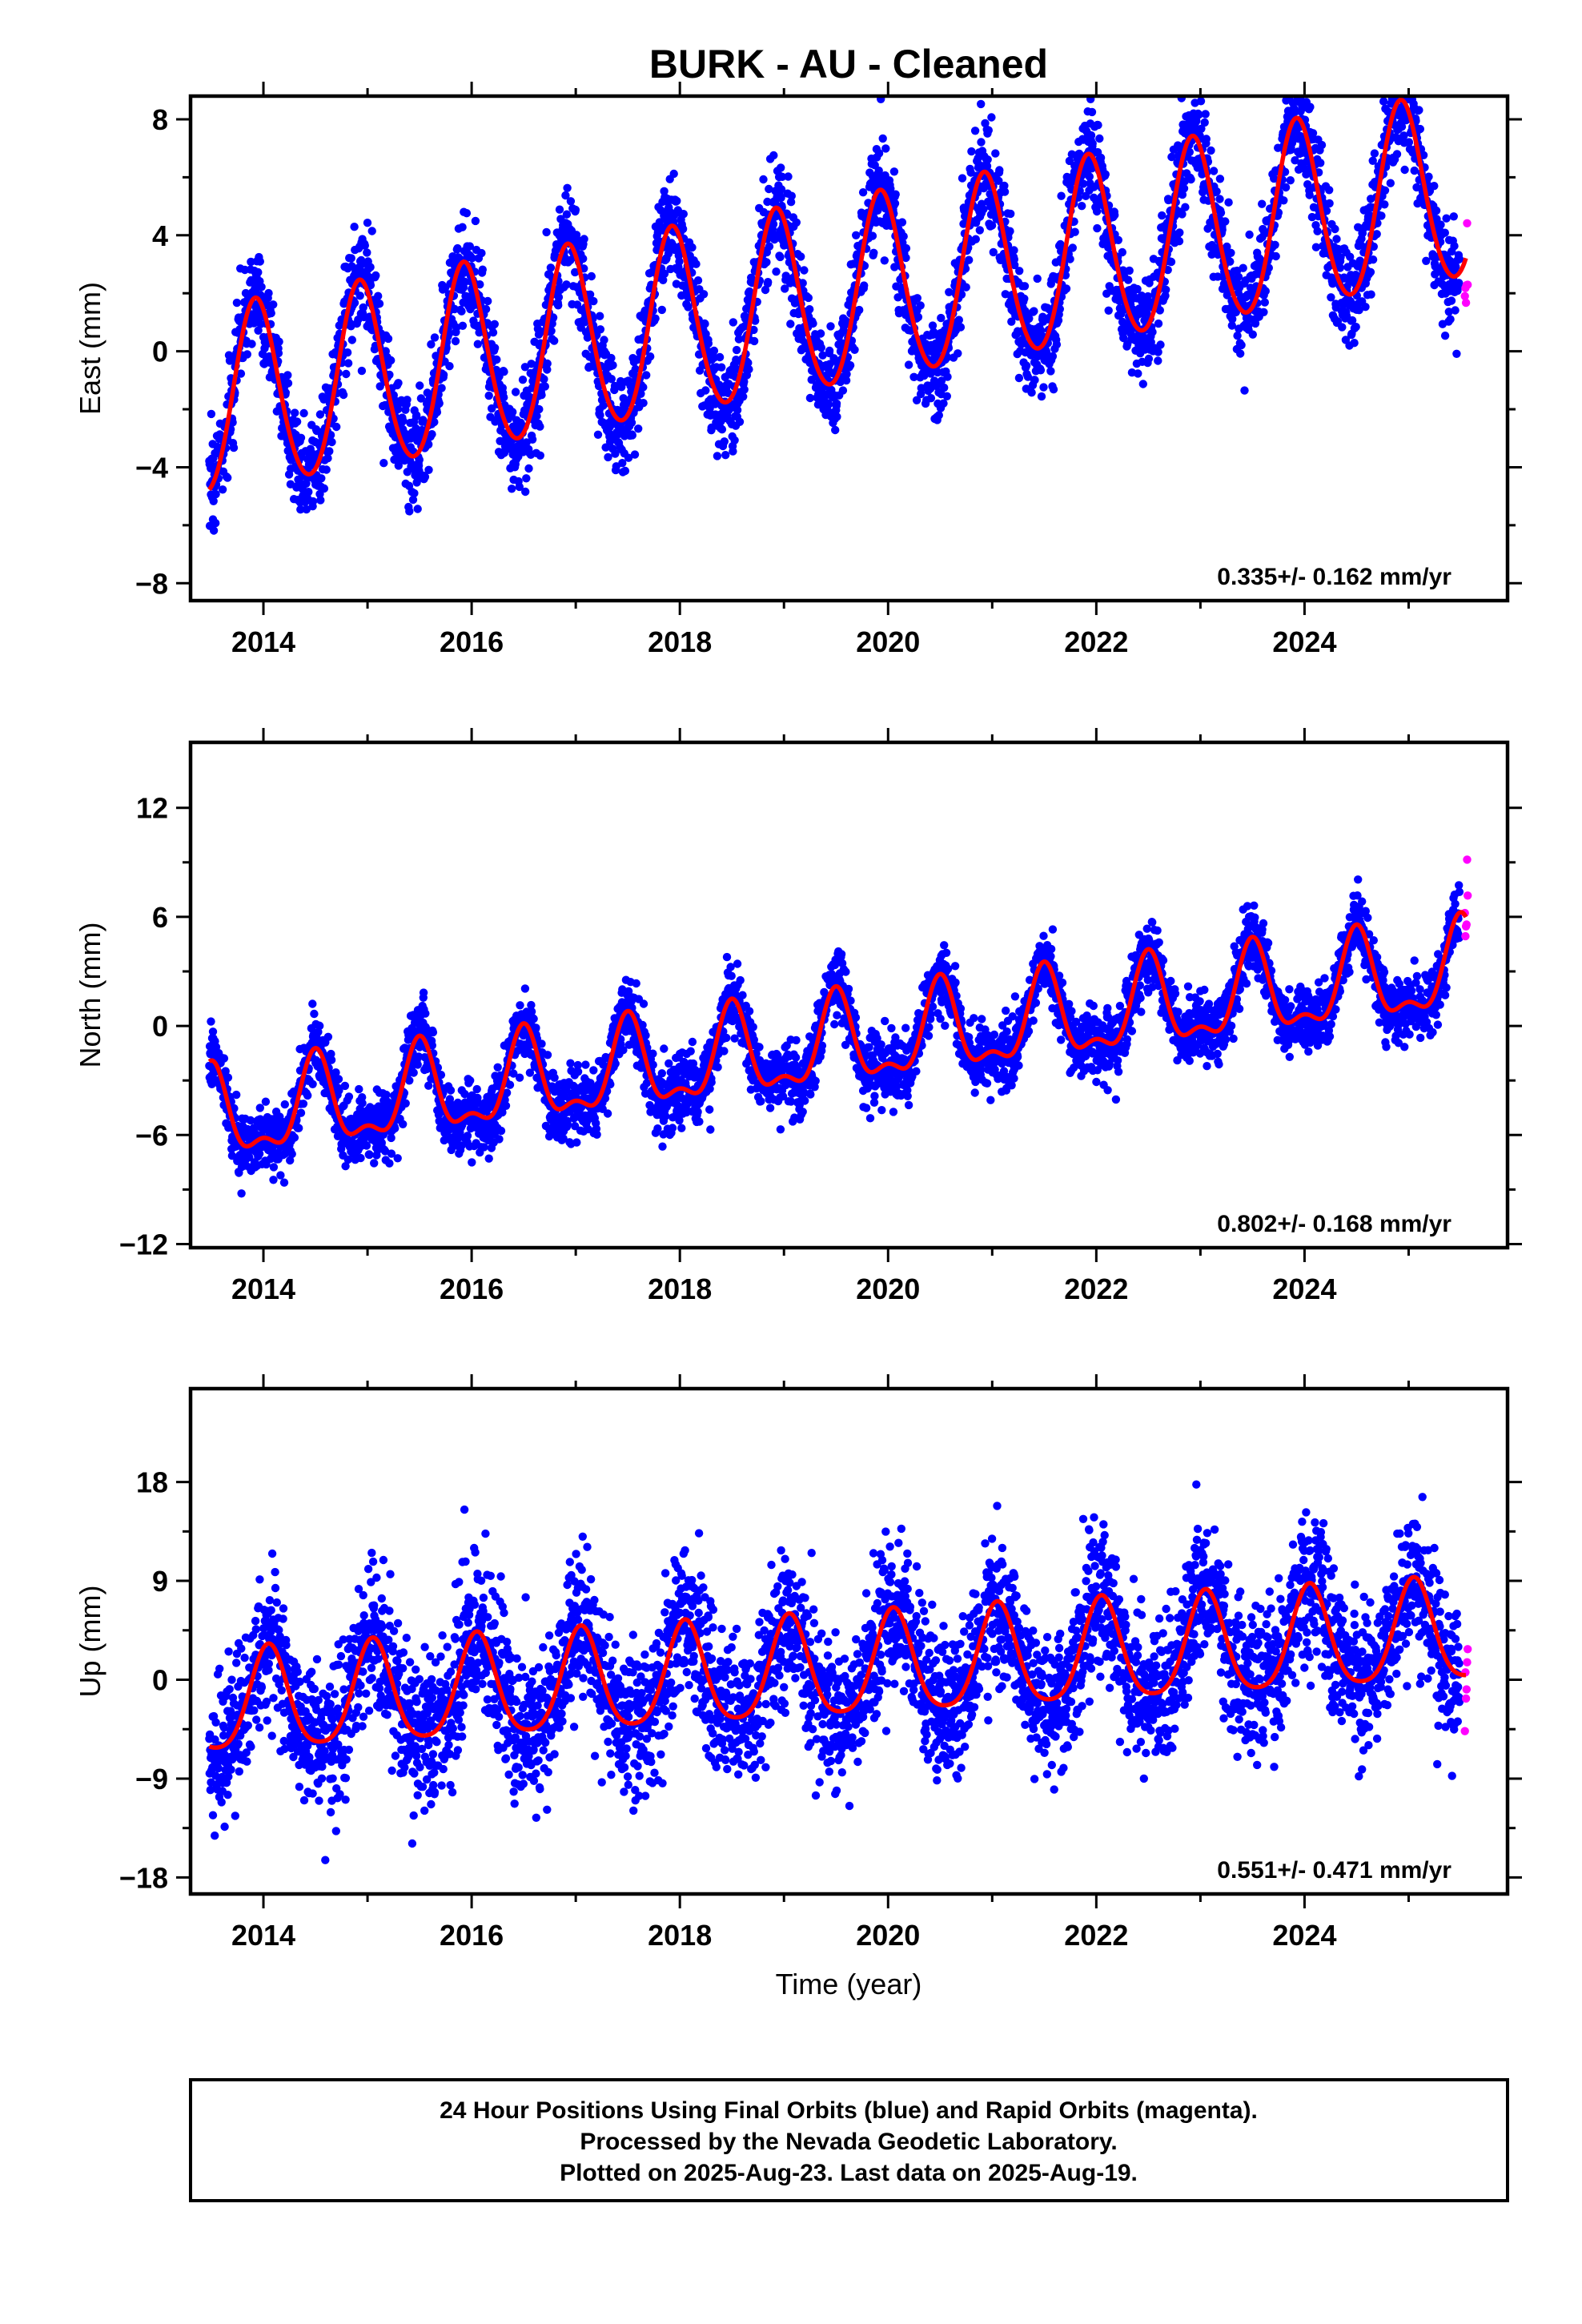  I want to click on east-x-tick-label: 2024, so click(1304, 641).